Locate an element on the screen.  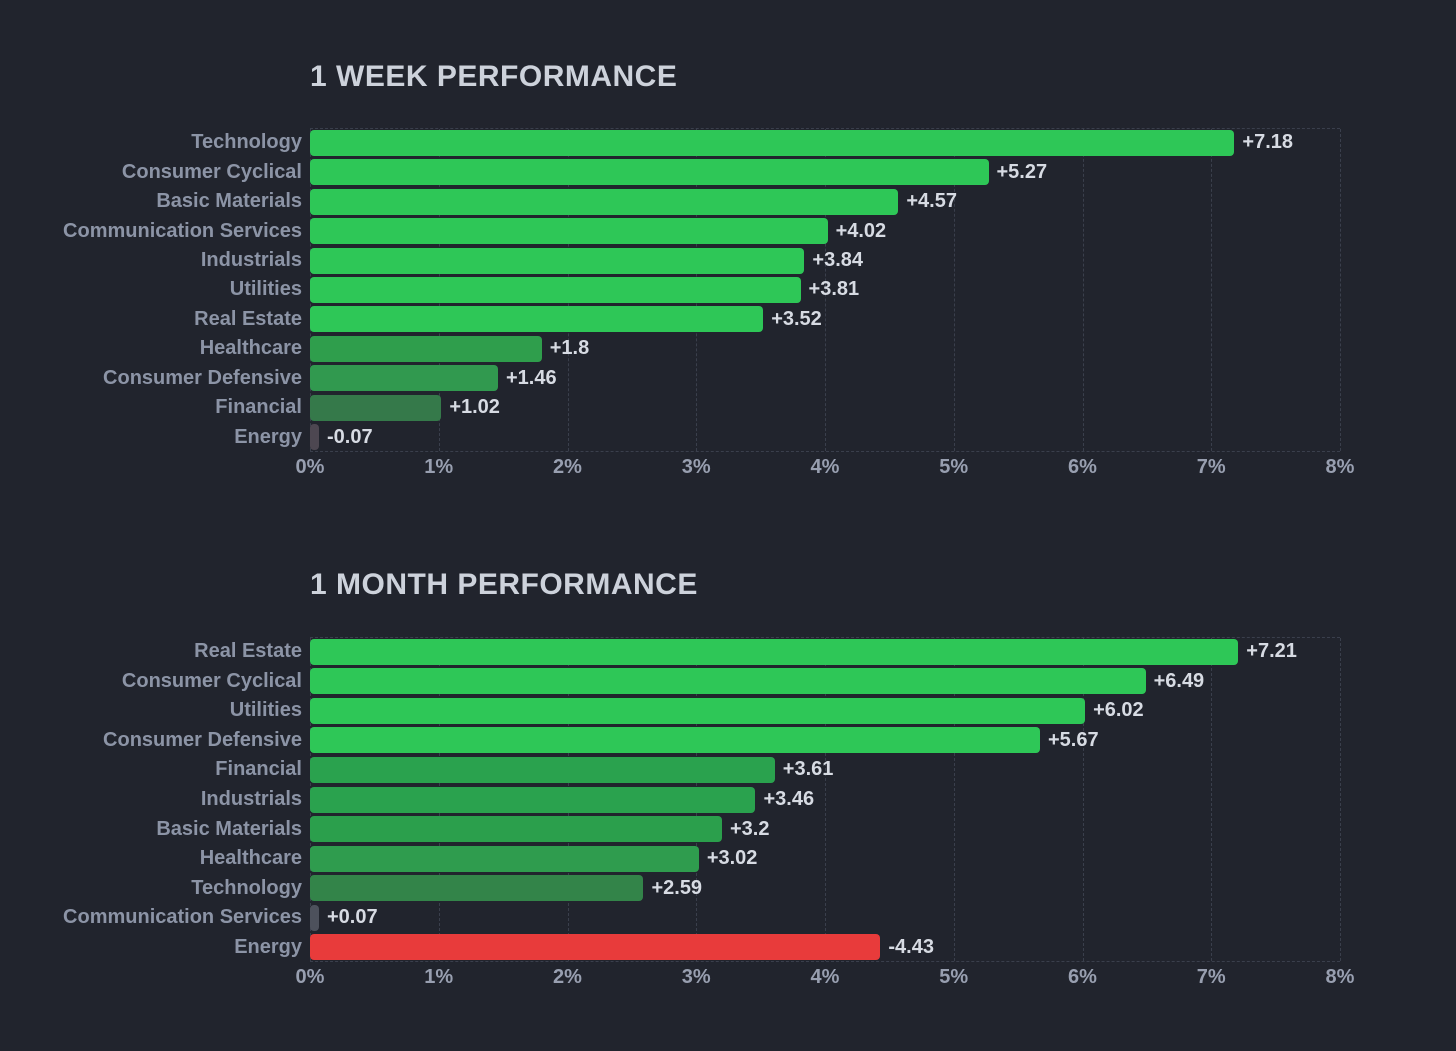
bar-track: +3.61 is located at coordinates (825, 770).